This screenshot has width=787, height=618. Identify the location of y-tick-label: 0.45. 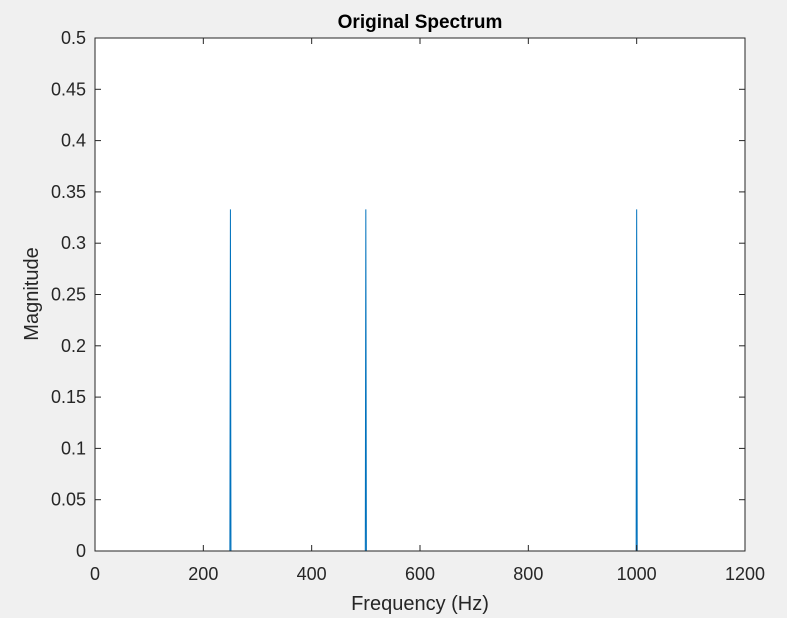
(68, 89).